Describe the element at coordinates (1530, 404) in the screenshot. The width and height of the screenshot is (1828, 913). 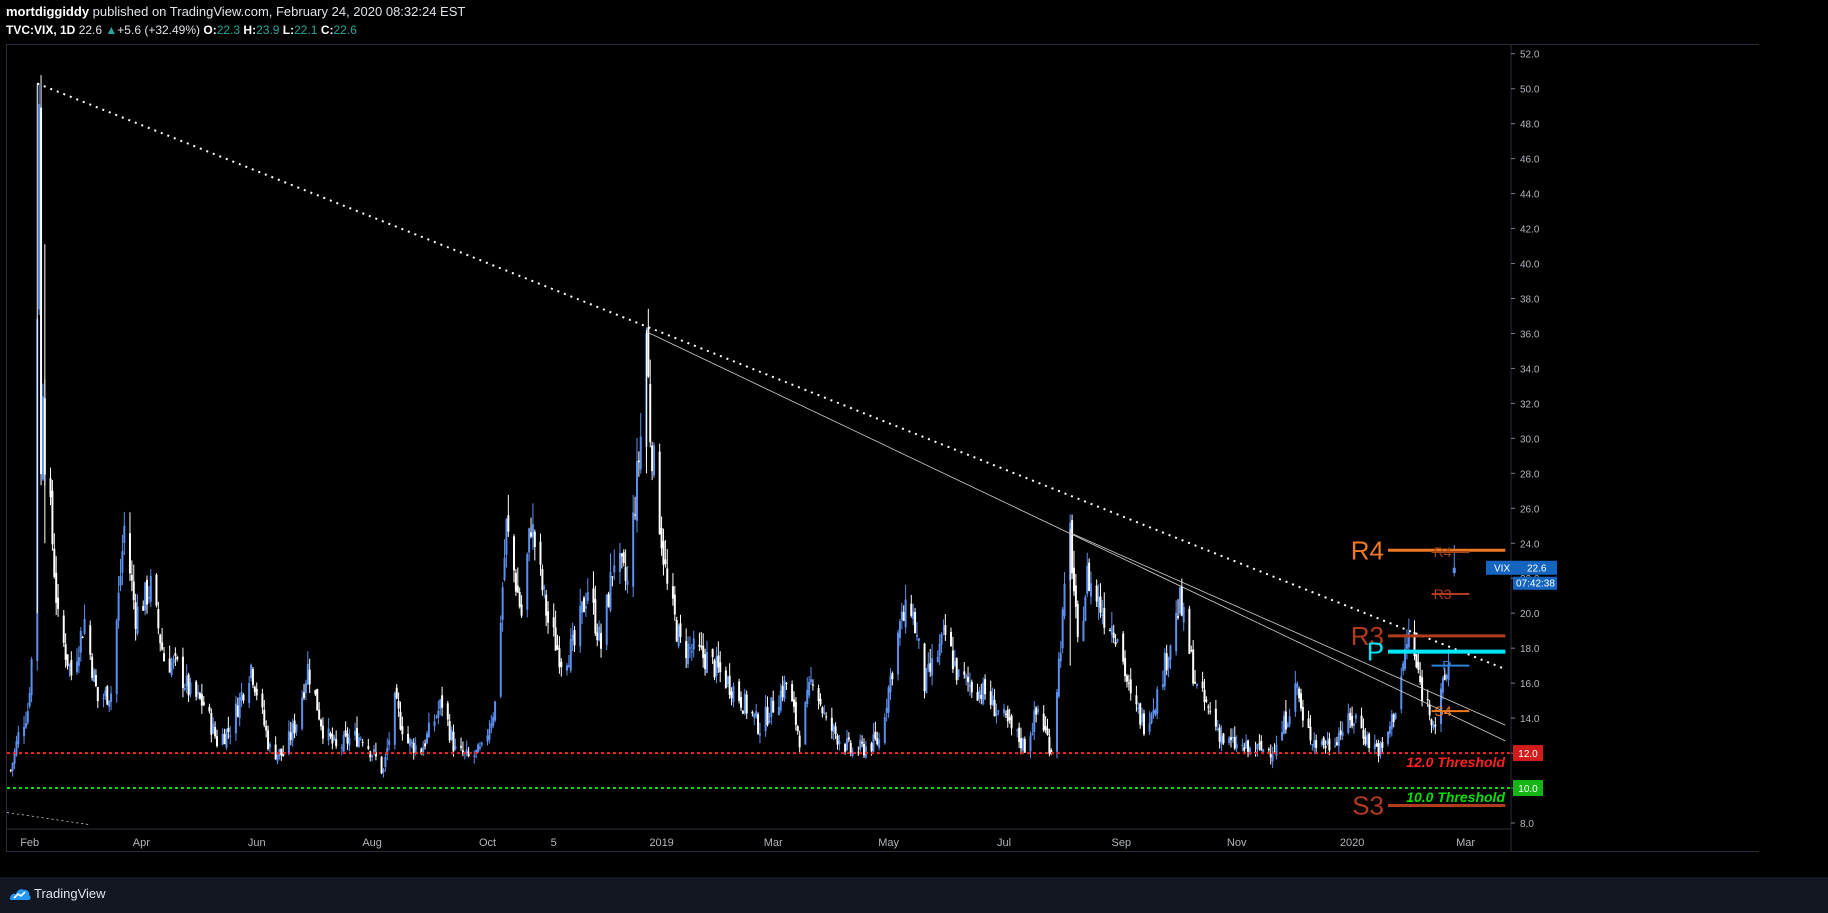
I see `y-tick-label: 32.0` at that location.